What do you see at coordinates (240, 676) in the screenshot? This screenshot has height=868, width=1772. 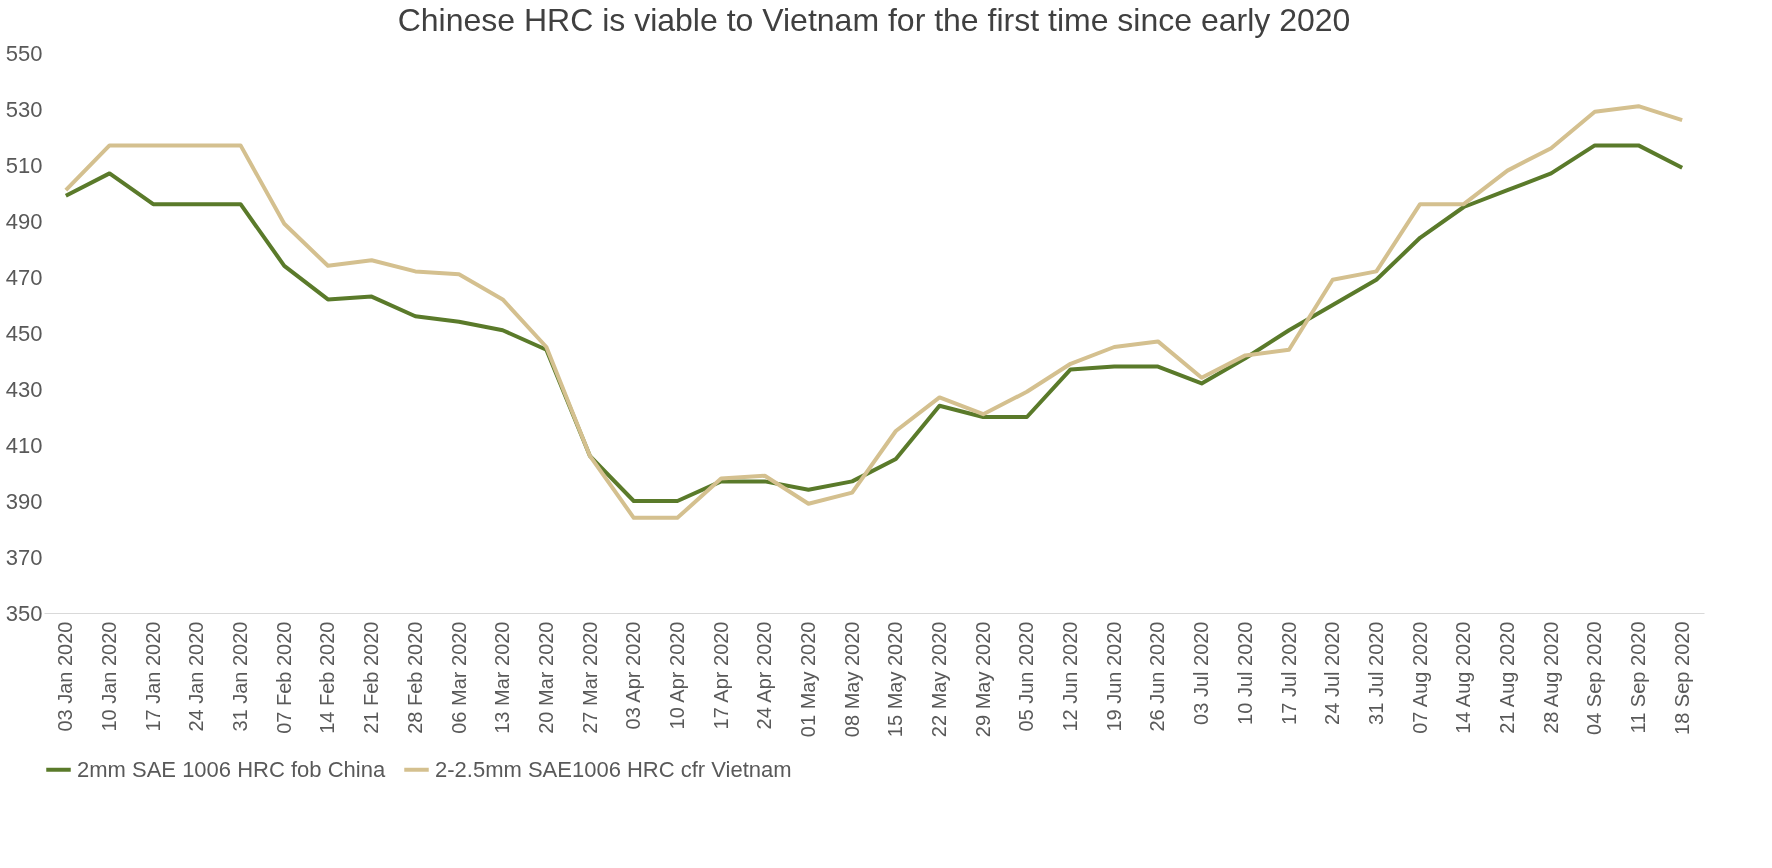 I see `x-tick-label: 31 Jan 2020` at bounding box center [240, 676].